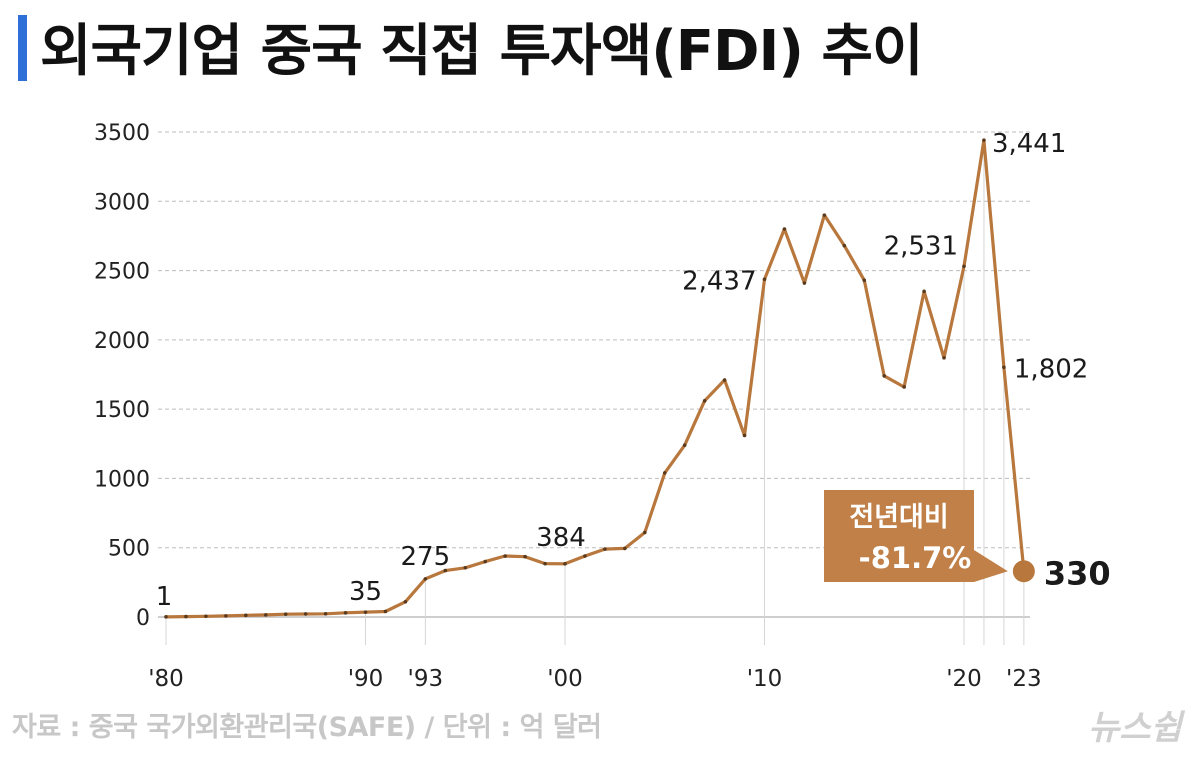 This screenshot has height=759, width=1200. What do you see at coordinates (426, 557) in the screenshot?
I see `data-label: 275` at bounding box center [426, 557].